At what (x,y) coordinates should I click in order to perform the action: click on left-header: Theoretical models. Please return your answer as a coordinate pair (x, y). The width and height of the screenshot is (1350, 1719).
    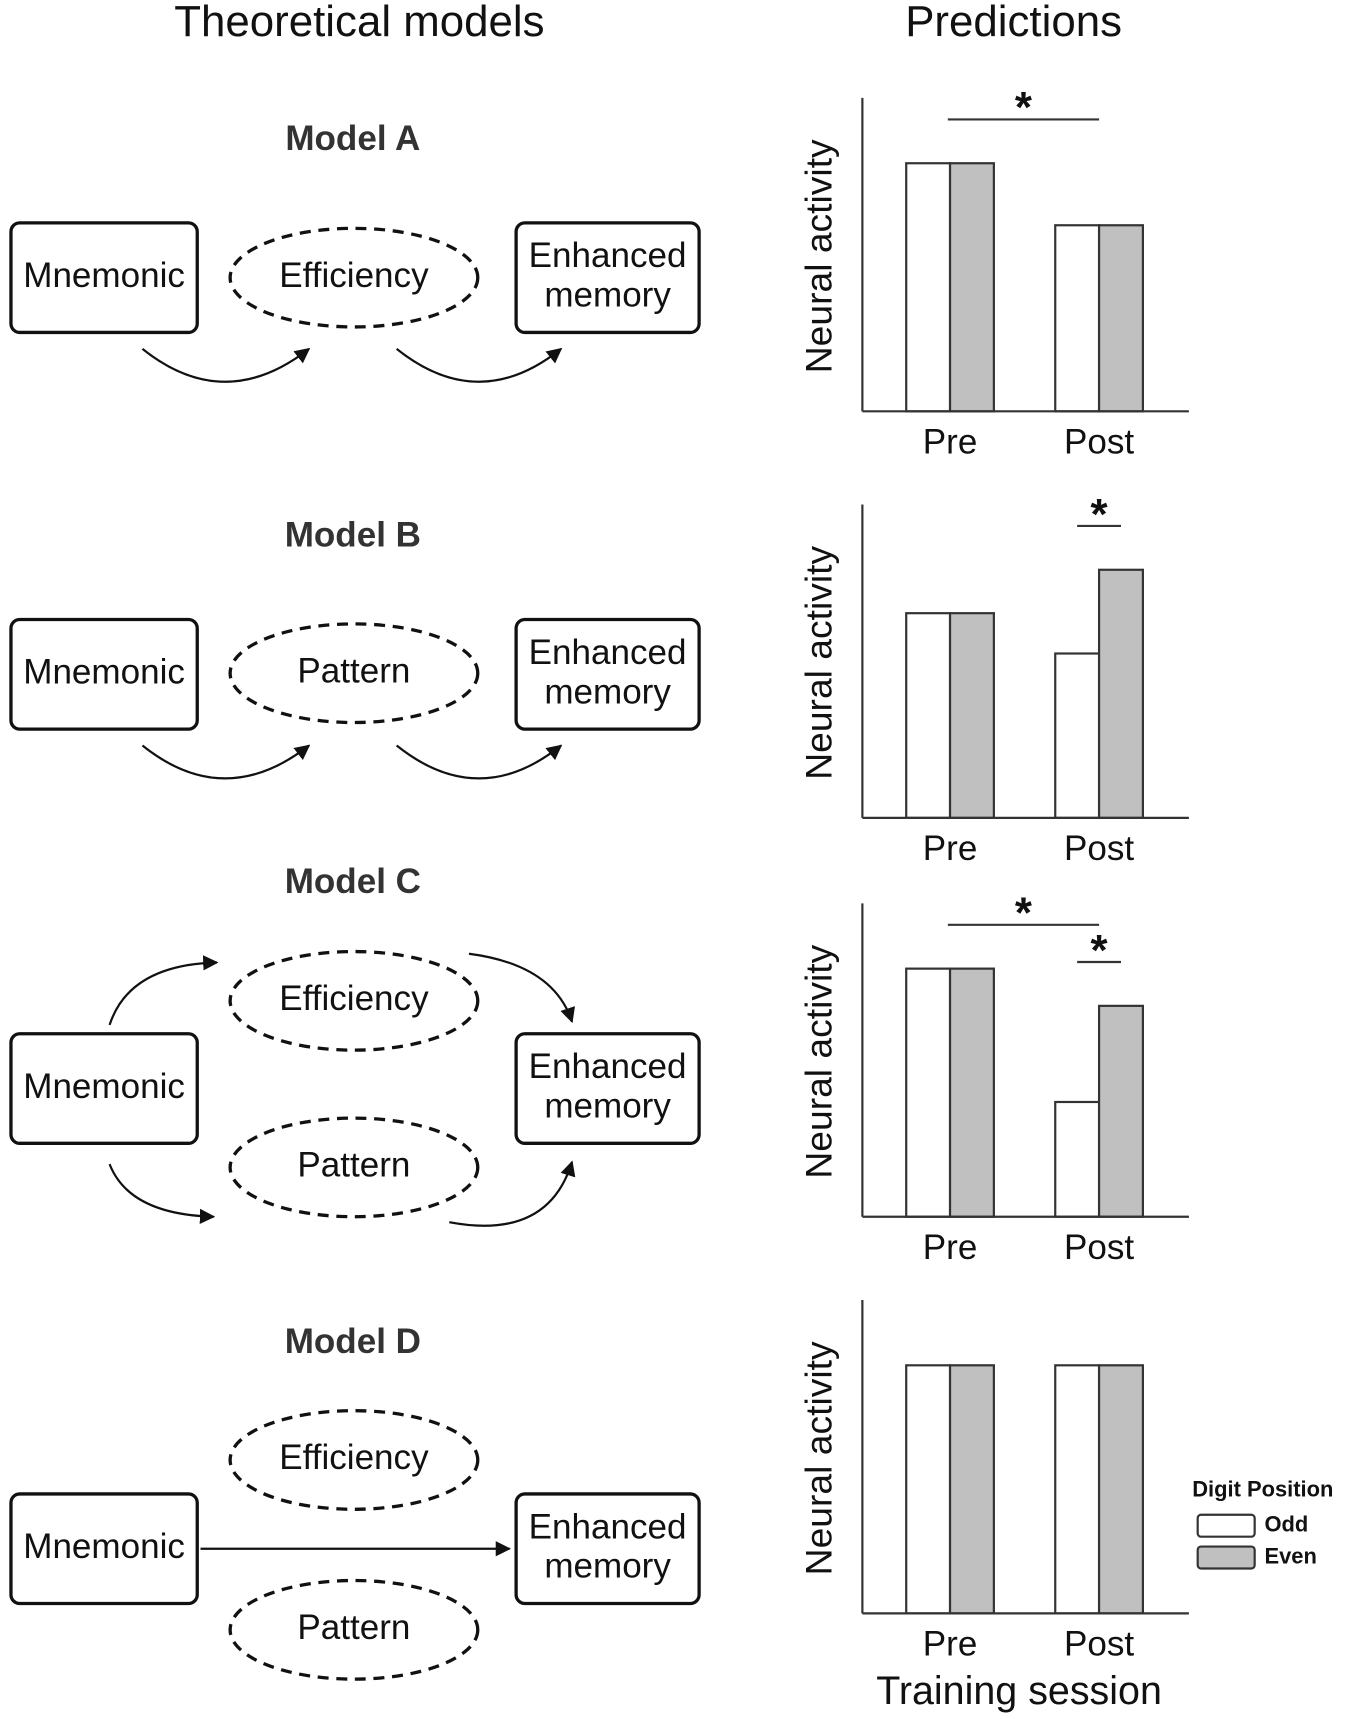
    Looking at the image, I should click on (359, 23).